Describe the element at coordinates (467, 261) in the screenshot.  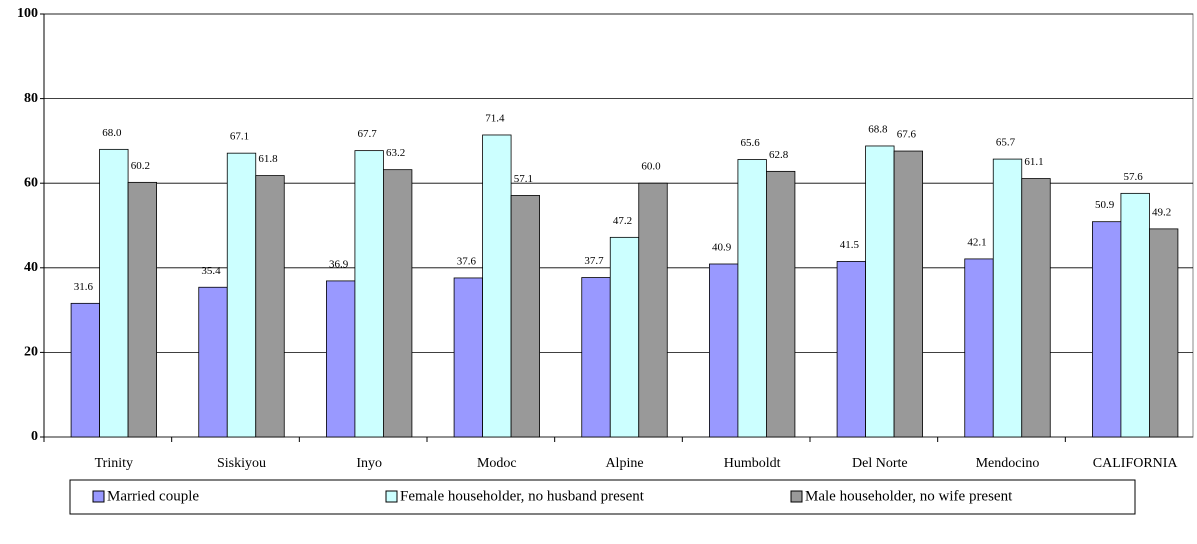
I see `data-label: 37.6` at that location.